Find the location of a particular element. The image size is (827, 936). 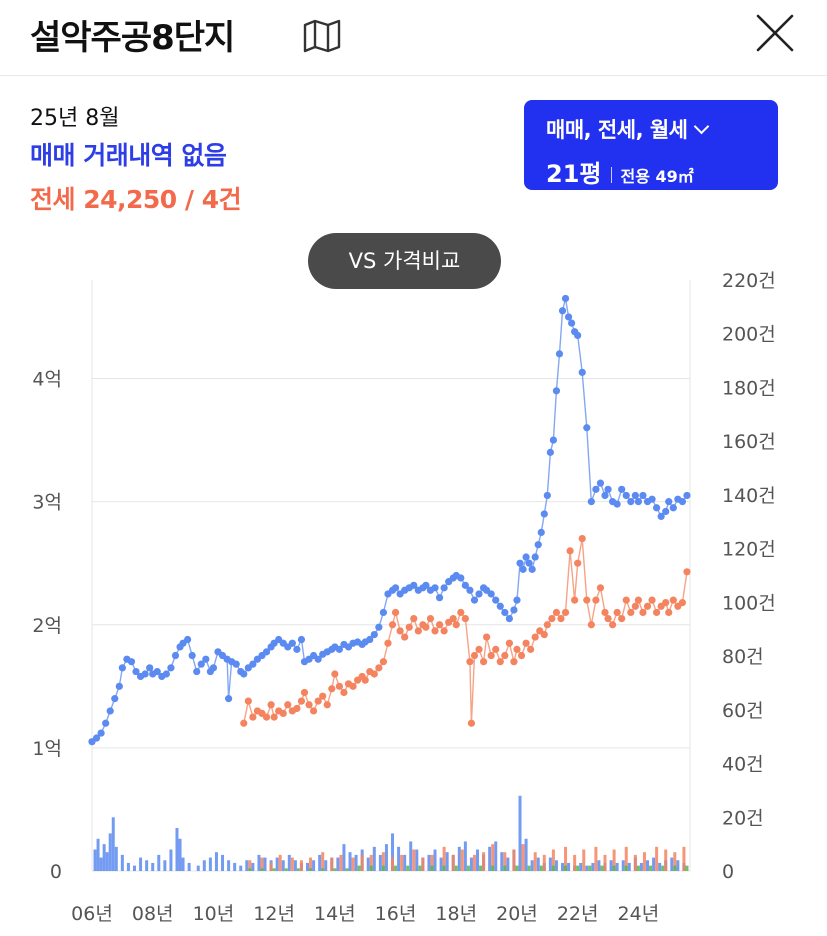

map-icon is located at coordinates (322, 36).